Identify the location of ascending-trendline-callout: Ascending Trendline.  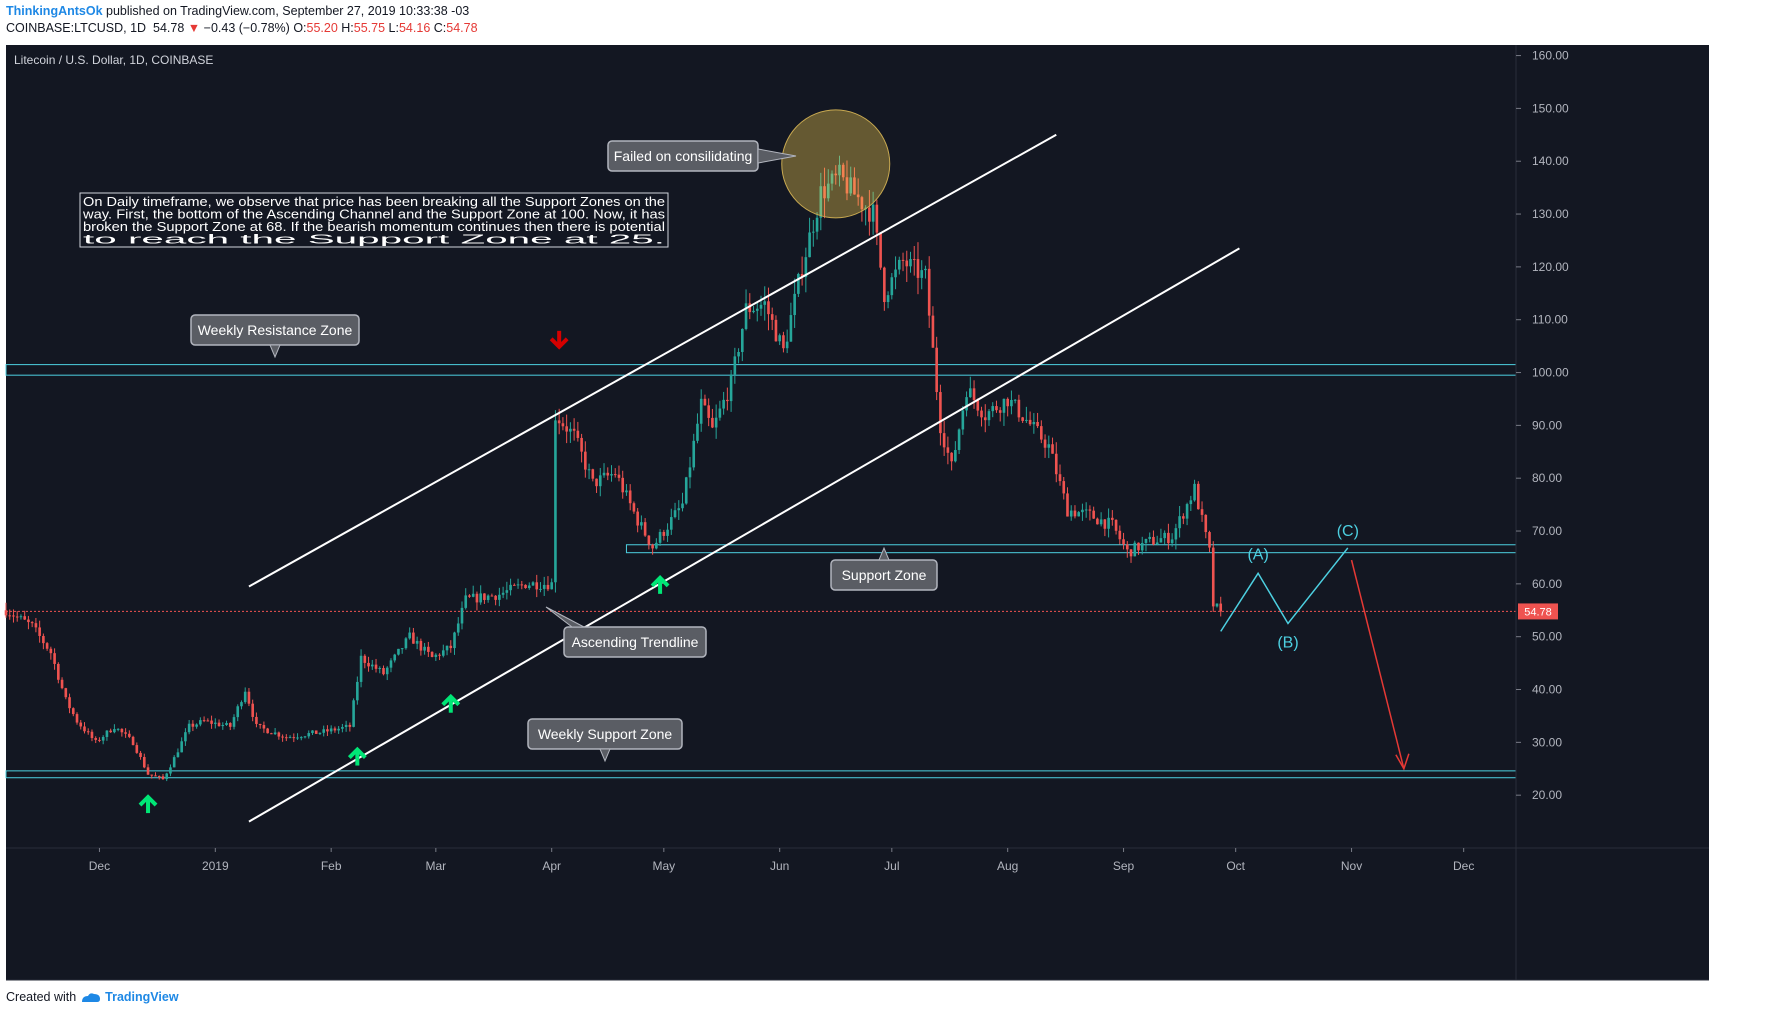
(626, 632).